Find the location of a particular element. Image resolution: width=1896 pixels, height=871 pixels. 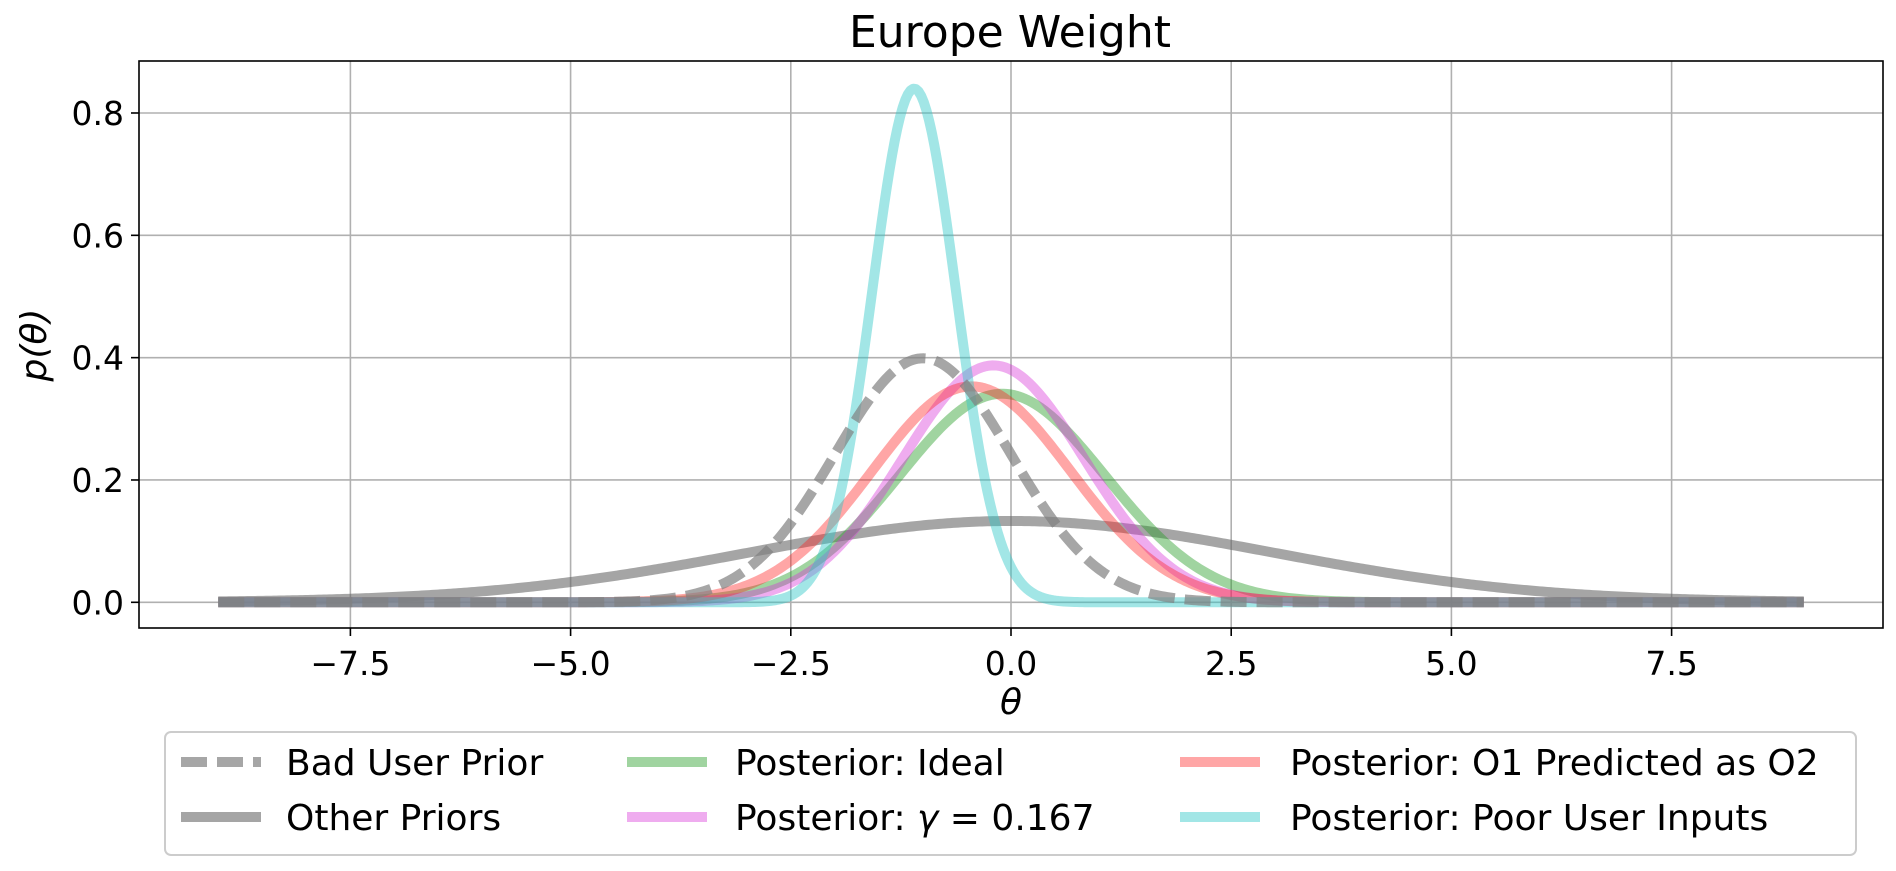

y-tick-label: 0.2 is located at coordinates (98, 480).